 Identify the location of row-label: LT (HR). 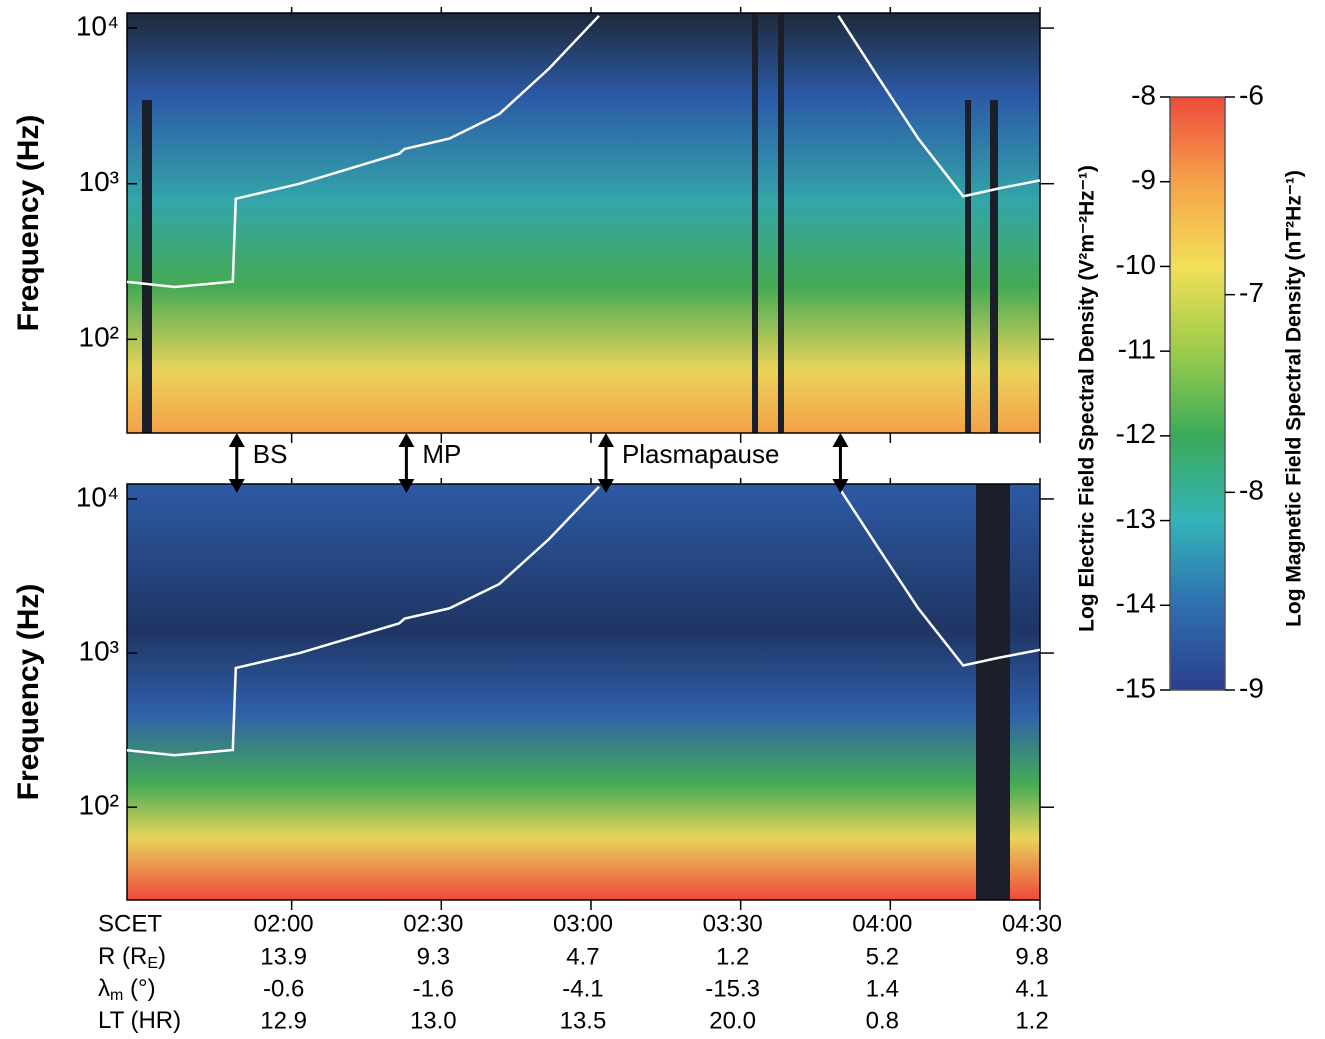
(139, 1020).